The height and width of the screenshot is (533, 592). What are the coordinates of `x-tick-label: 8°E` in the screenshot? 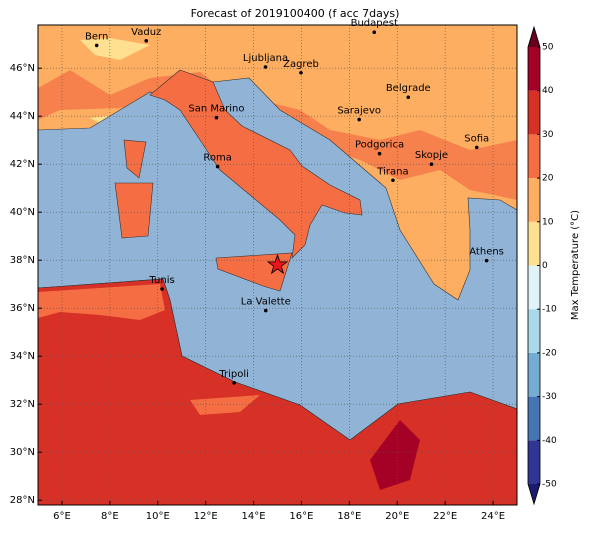 It's located at (110, 516).